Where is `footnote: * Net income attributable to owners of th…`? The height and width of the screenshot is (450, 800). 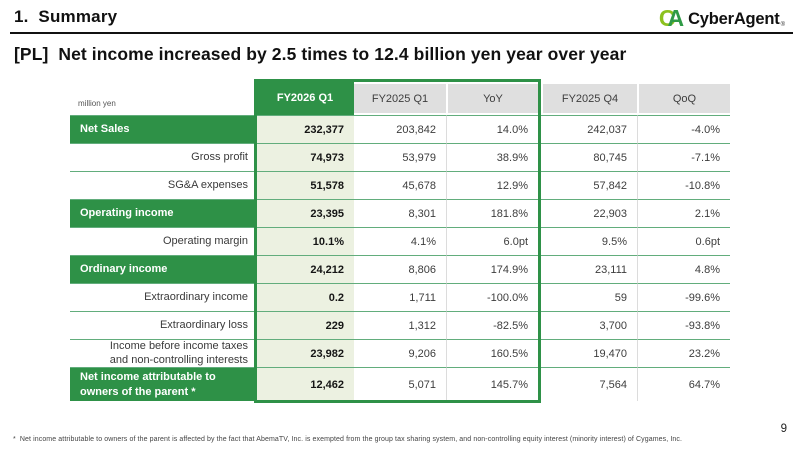
footnote: * Net income attributable to owners of th… is located at coordinates (383, 439).